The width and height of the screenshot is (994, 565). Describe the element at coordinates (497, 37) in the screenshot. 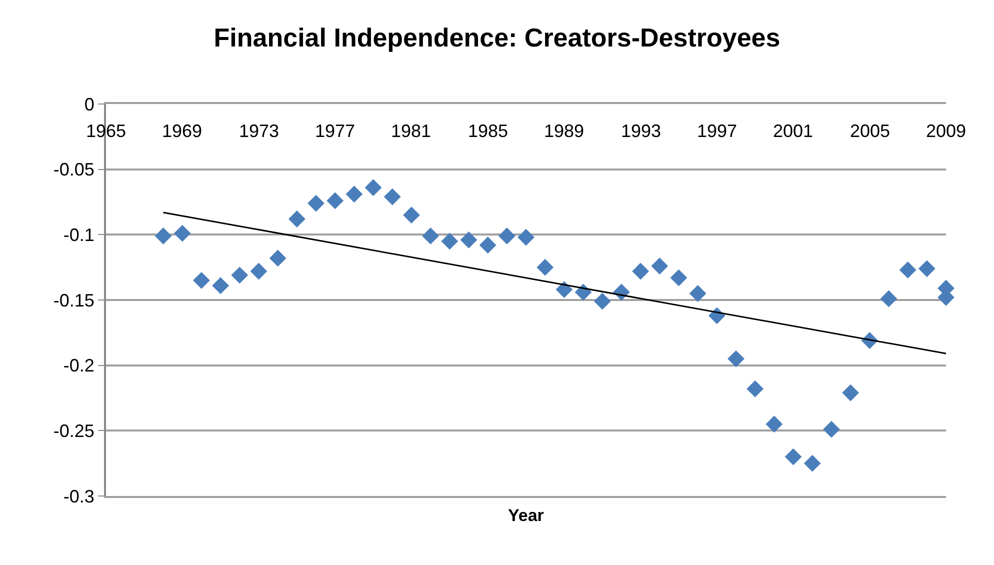

I see `chart-title: Financial Independence: Creators-Destroyees` at that location.